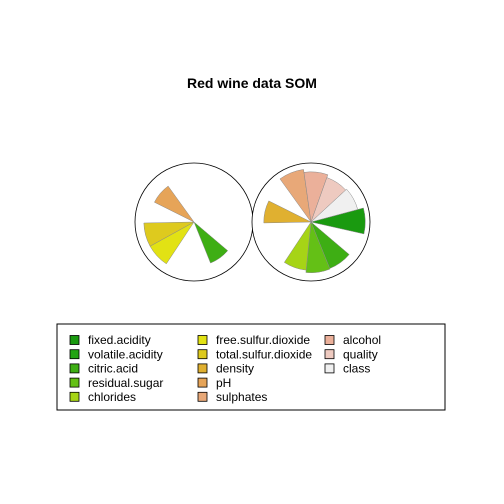 The image size is (504, 504). I want to click on legend-label: pH, so click(223, 383).